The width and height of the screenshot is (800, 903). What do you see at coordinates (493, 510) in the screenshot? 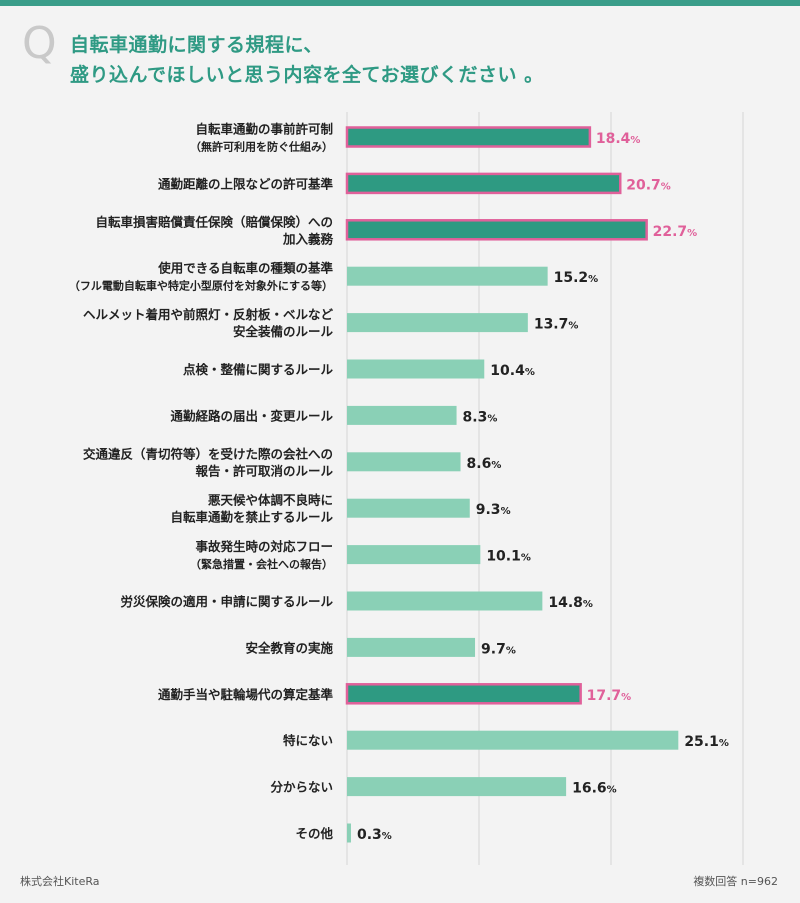
I see `value-label: 9.3%` at bounding box center [493, 510].